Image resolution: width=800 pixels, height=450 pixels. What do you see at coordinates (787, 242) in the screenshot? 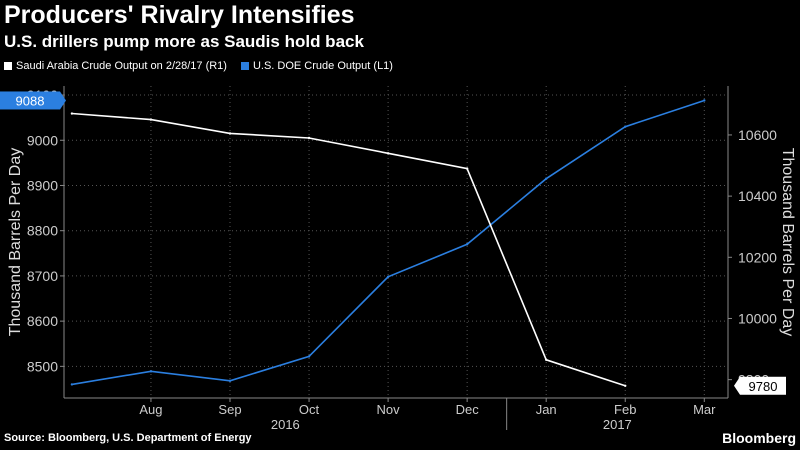
I see `right-axis-title: Thousand Barrels Per Day` at bounding box center [787, 242].